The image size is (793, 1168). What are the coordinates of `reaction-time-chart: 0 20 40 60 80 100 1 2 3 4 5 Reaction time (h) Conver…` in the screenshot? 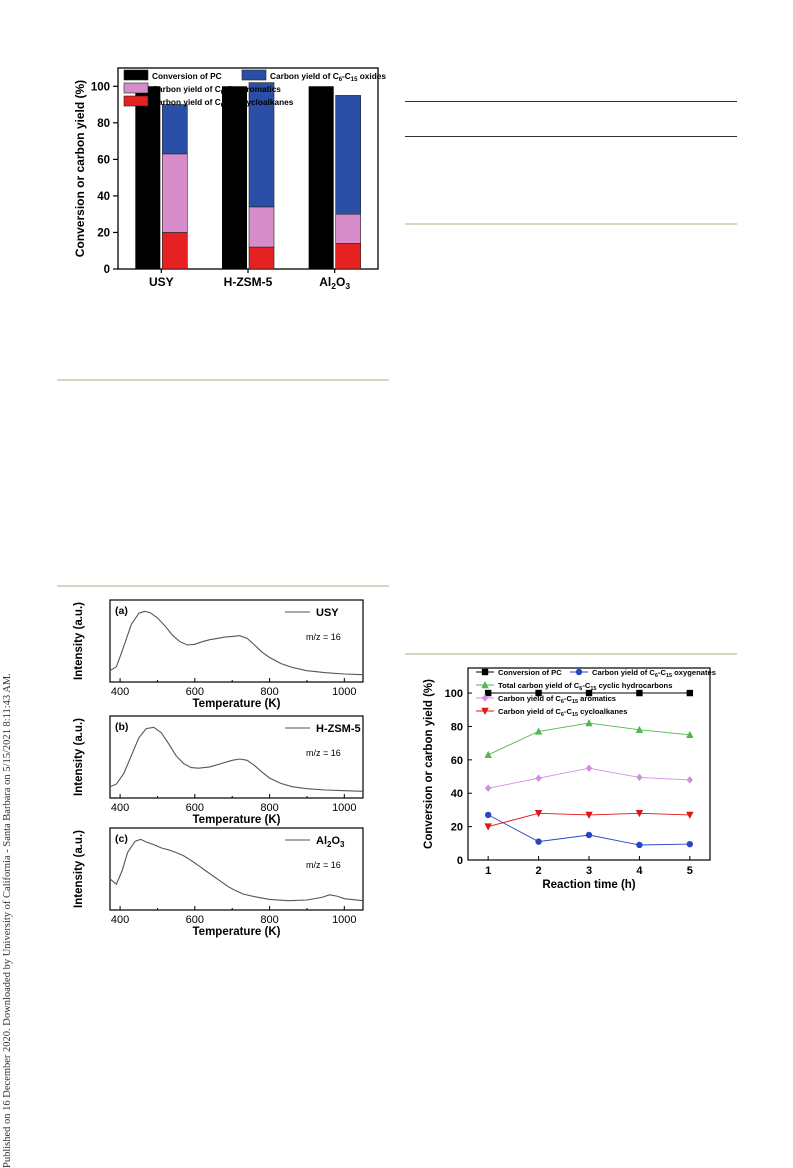 It's located at (569, 779).